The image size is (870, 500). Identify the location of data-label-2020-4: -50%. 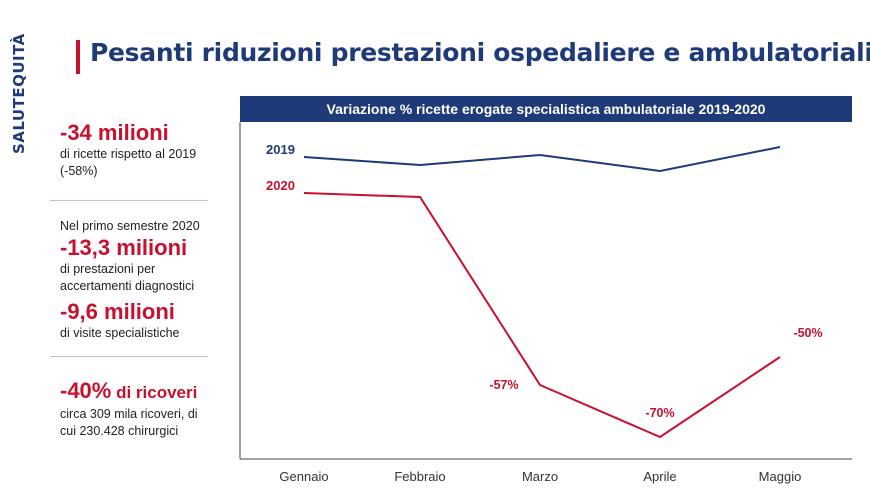
(807, 333).